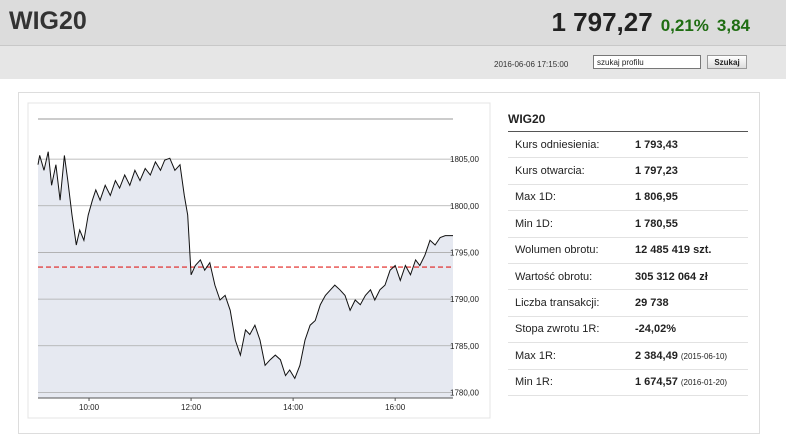 This screenshot has height=434, width=786. Describe the element at coordinates (647, 62) in the screenshot. I see `search-input: szukaj profilu` at that location.